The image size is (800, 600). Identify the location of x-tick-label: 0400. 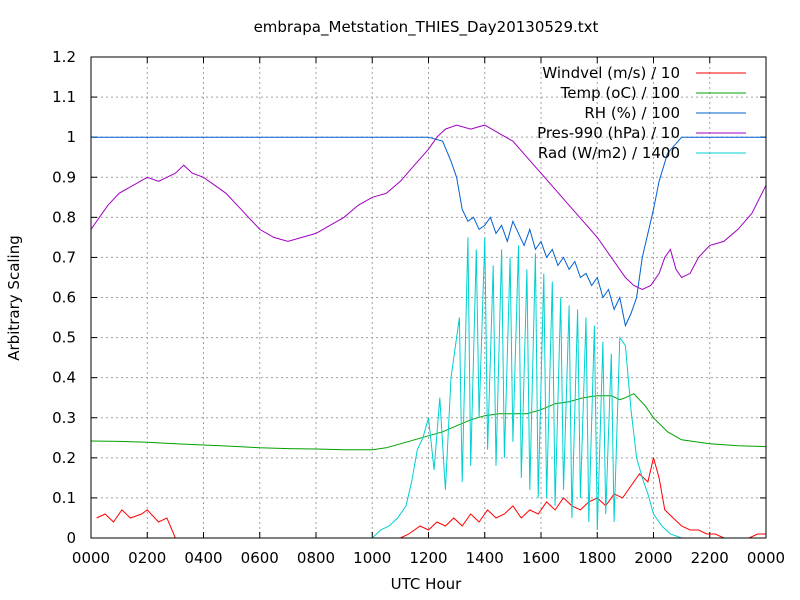
(203, 558).